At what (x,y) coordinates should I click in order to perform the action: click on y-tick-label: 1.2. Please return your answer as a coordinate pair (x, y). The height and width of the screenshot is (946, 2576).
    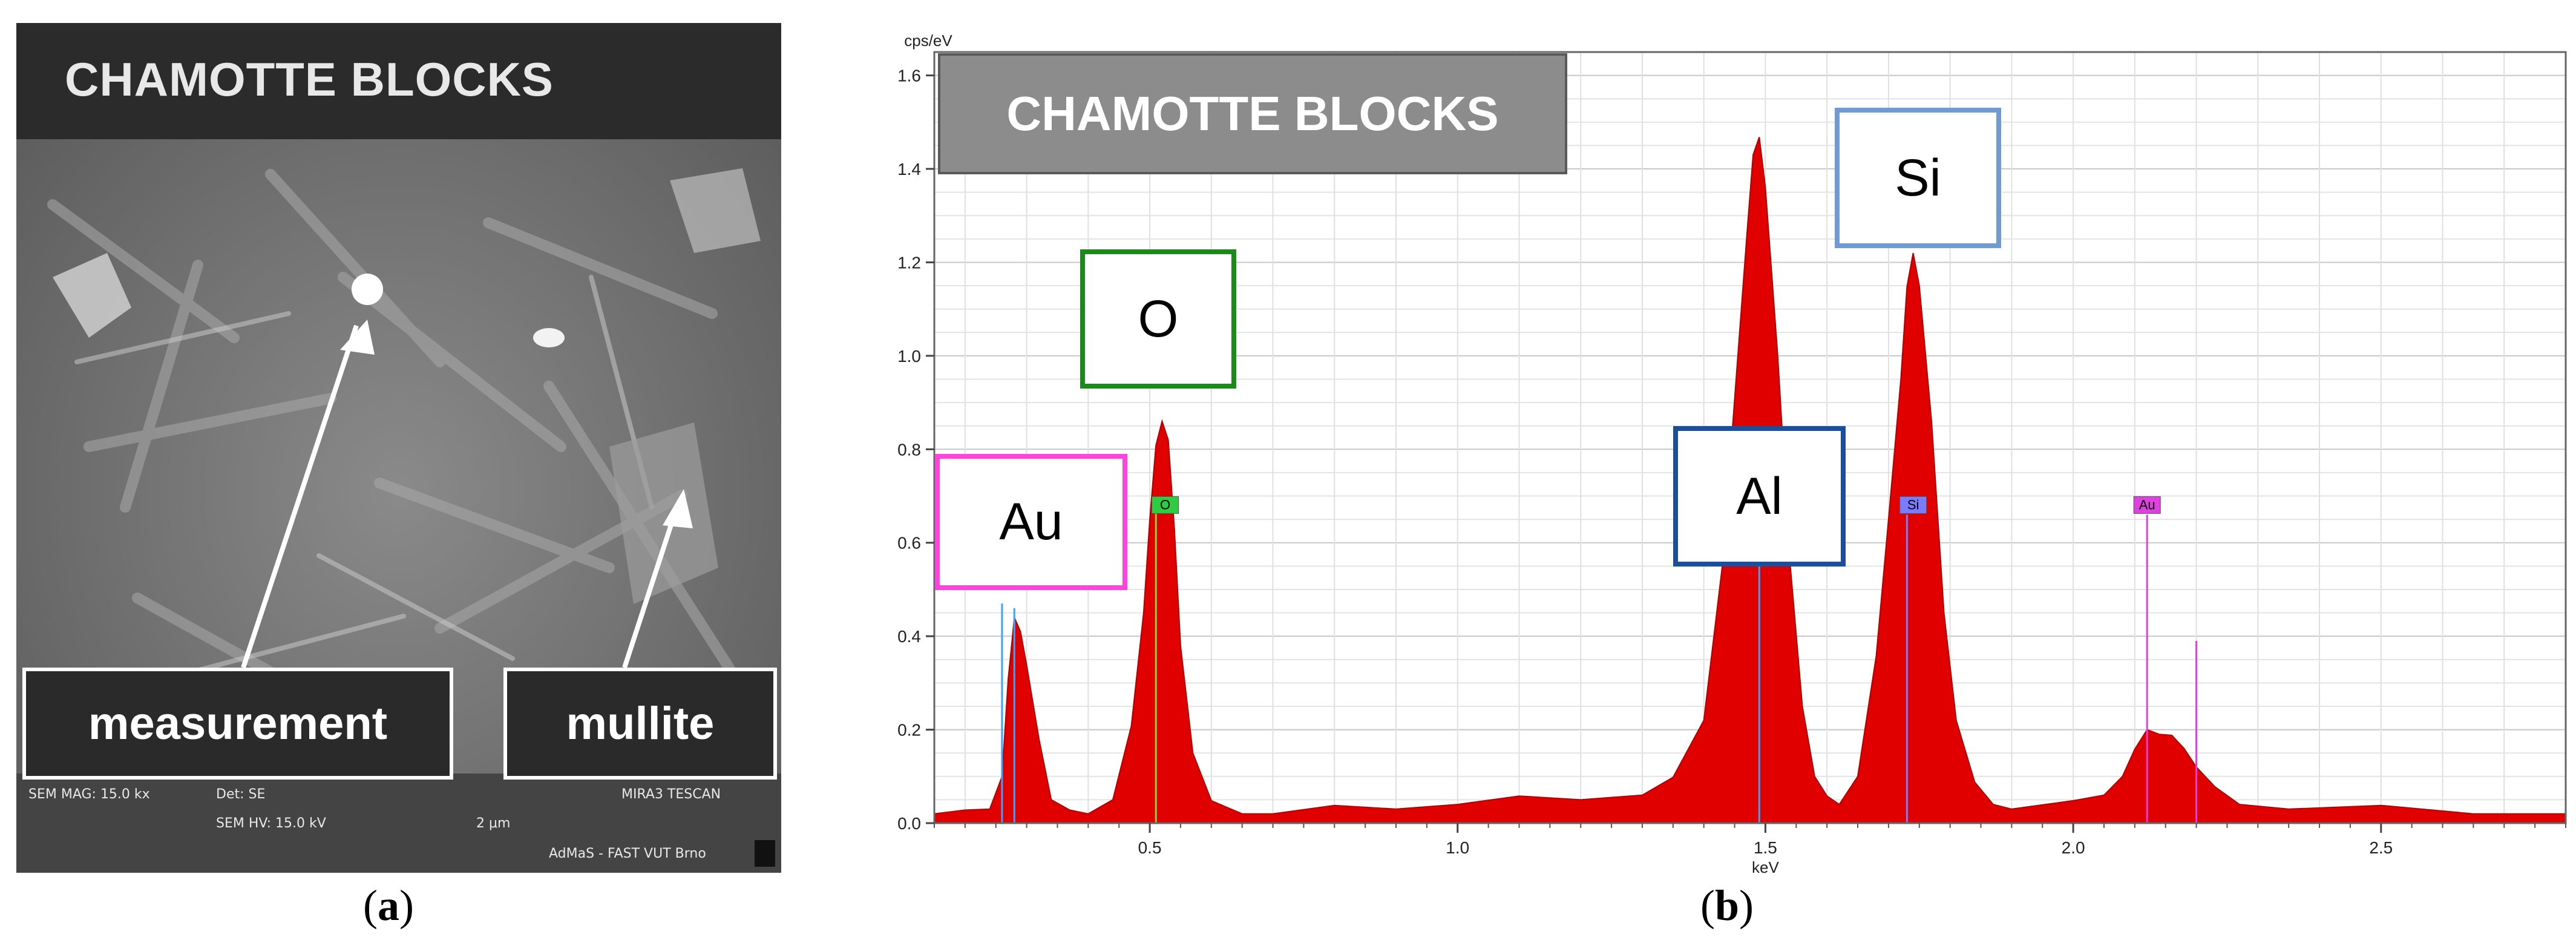
    Looking at the image, I should click on (909, 262).